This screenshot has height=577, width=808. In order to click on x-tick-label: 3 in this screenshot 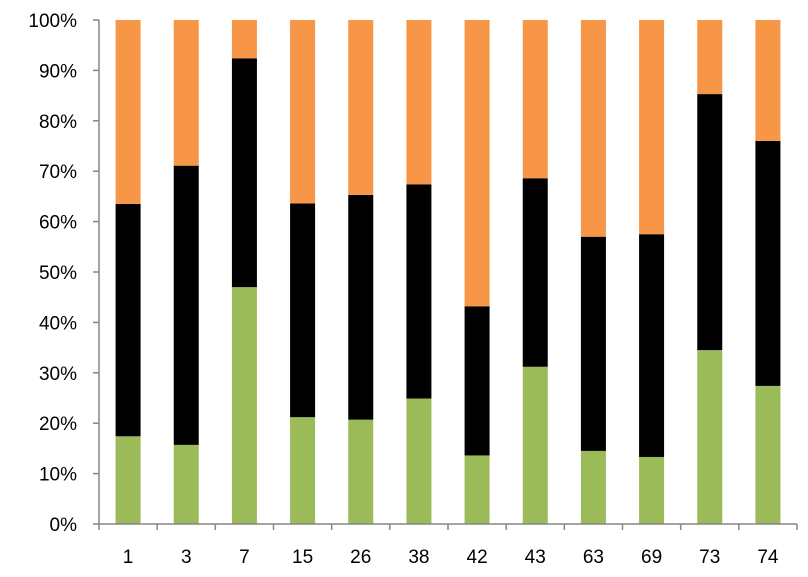, I will do `click(186, 557)`.